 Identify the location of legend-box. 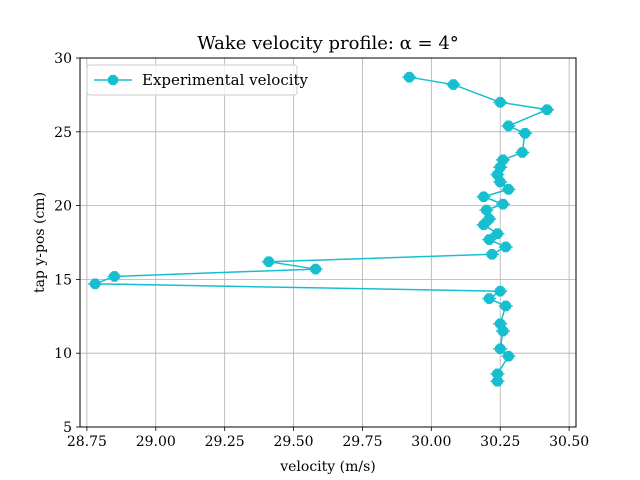
(192, 80).